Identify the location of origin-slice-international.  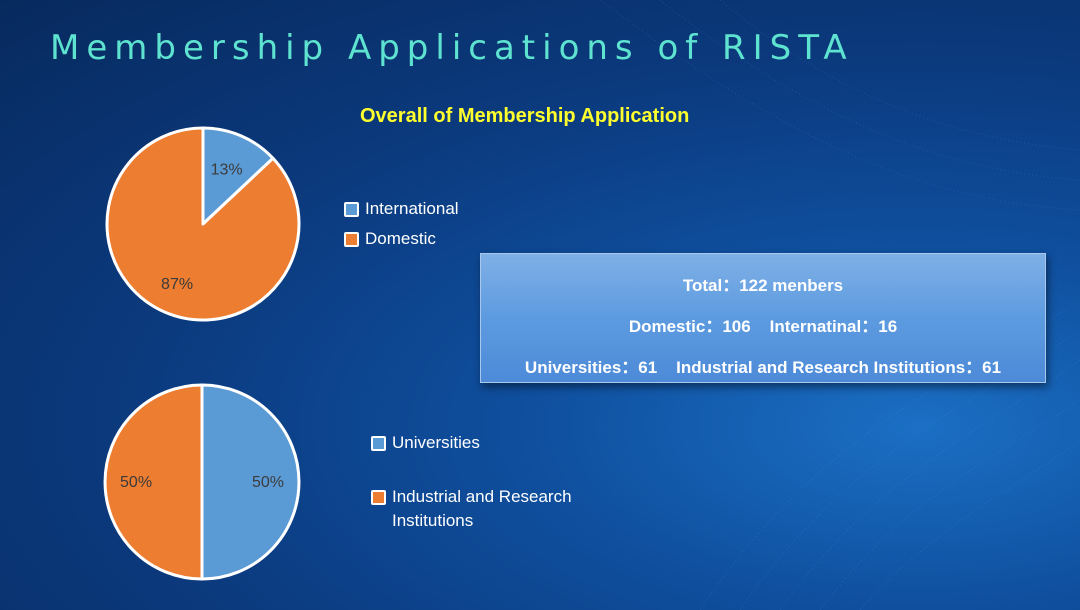
(238, 176).